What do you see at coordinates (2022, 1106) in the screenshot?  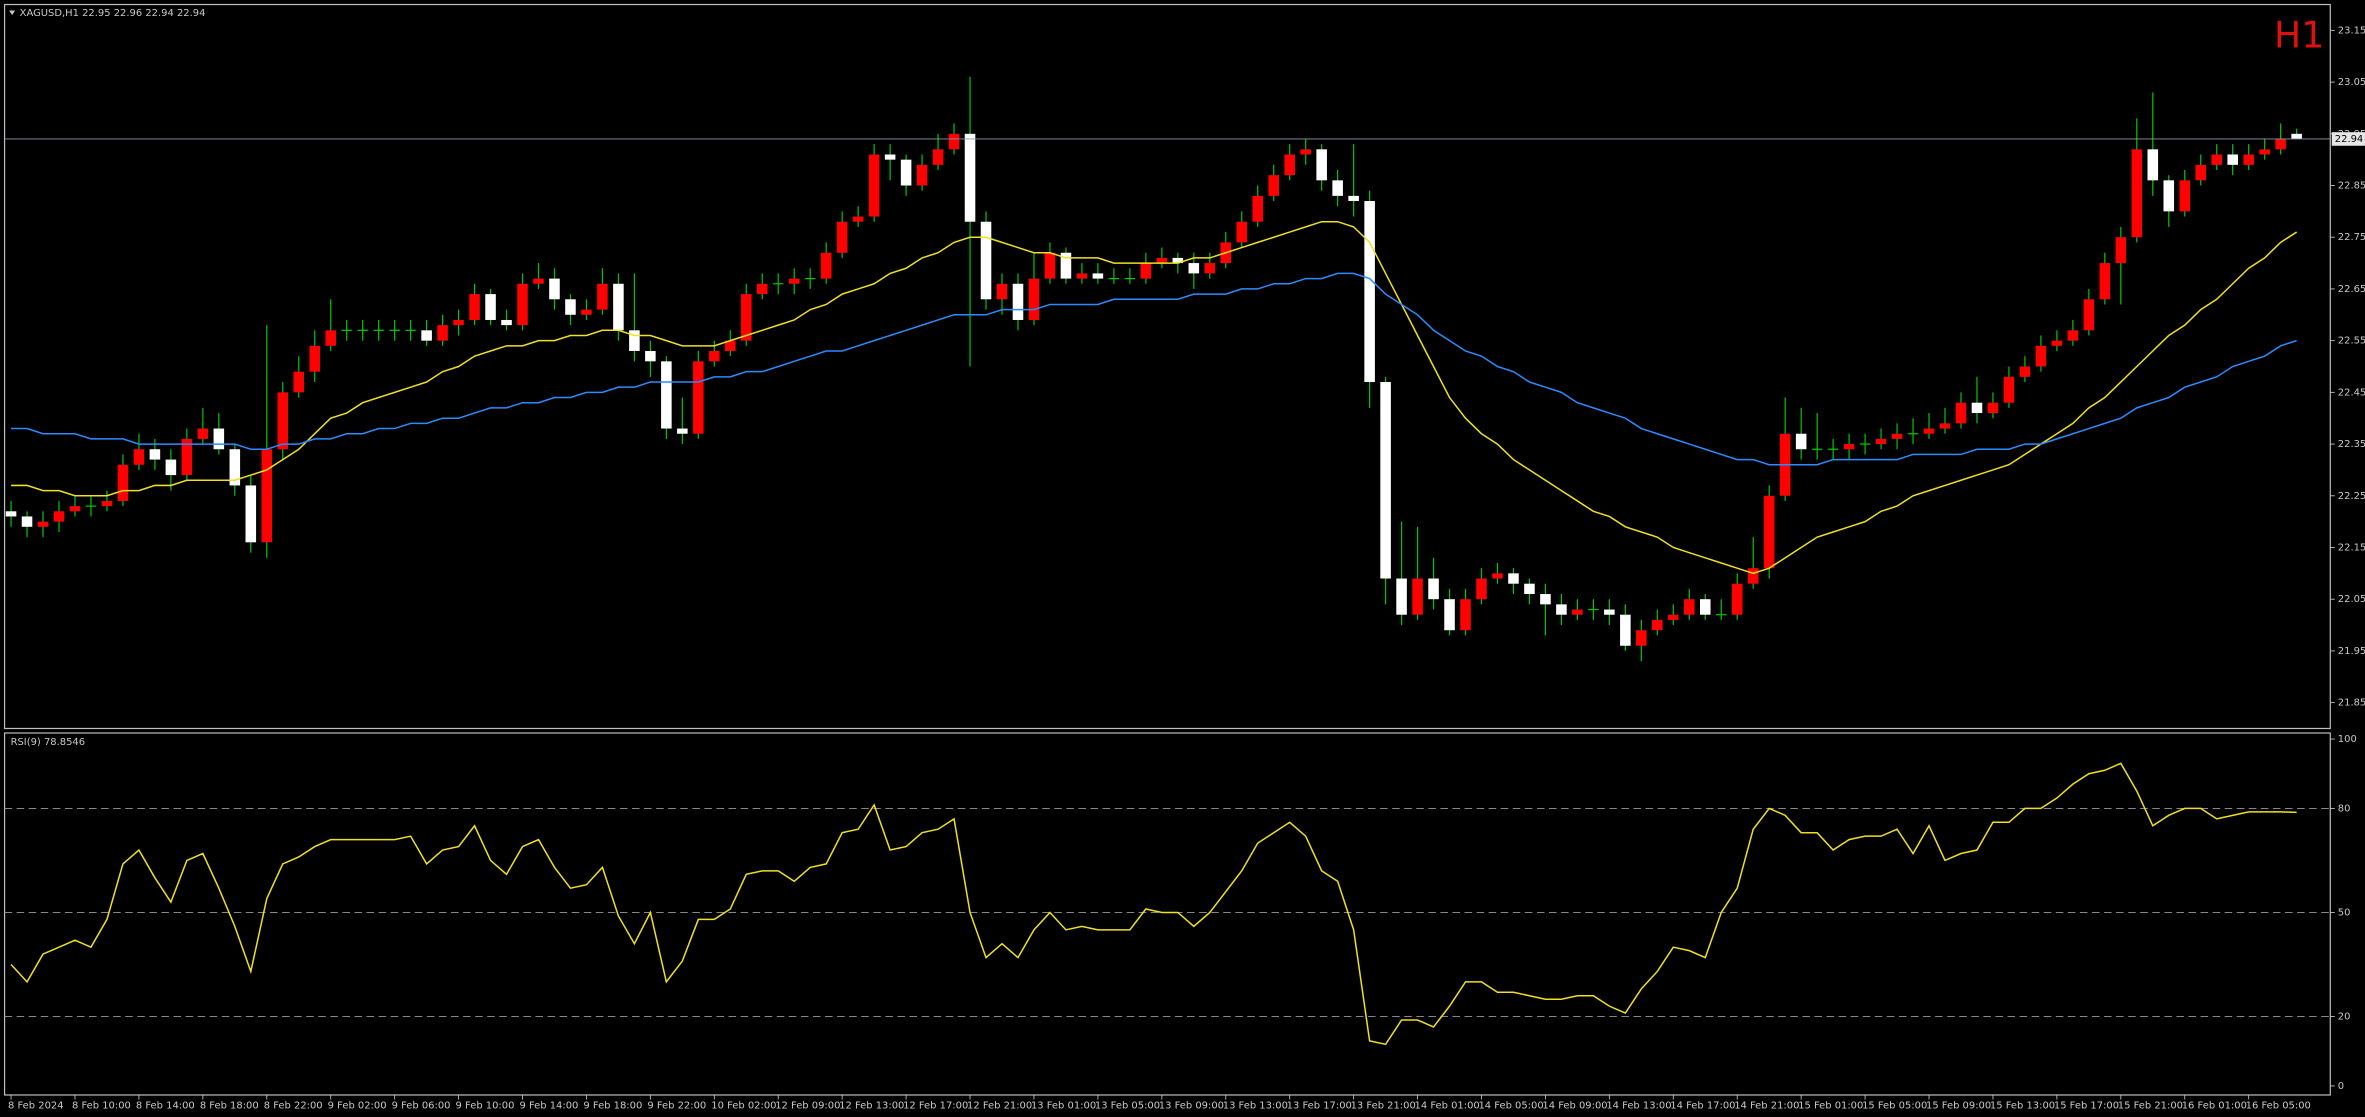 I see `x-tick-label: 15 Feb 13:00` at bounding box center [2022, 1106].